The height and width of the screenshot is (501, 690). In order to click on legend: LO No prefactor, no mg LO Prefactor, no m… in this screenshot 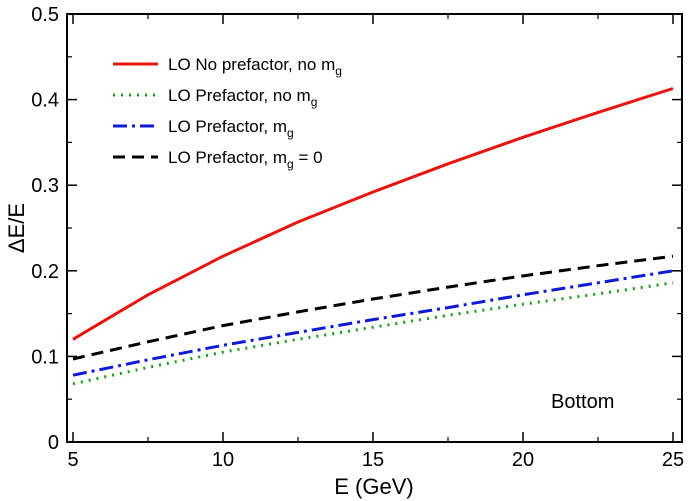, I will do `click(227, 113)`.